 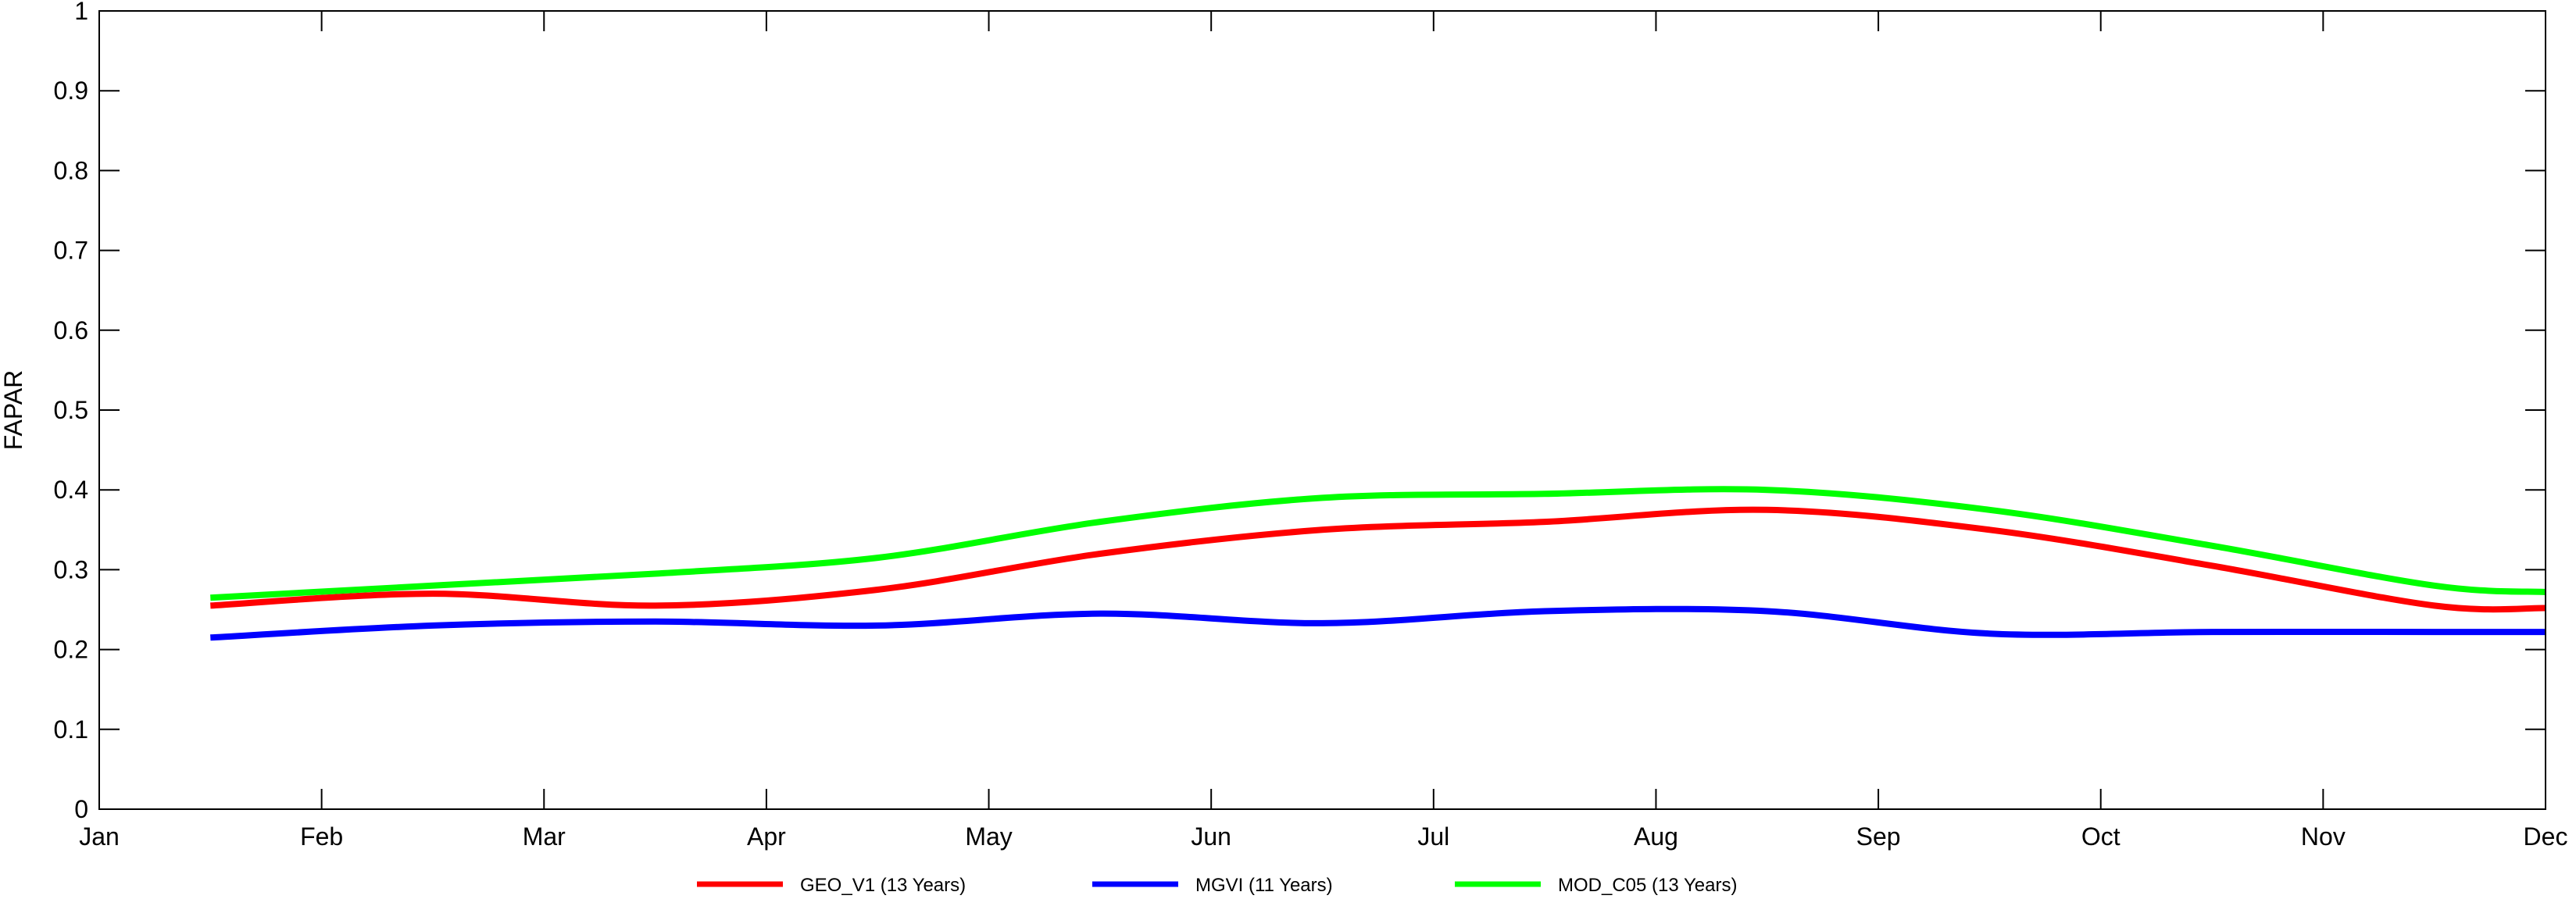 What do you see at coordinates (71, 730) in the screenshot?
I see `y-tick-label: 0.1` at bounding box center [71, 730].